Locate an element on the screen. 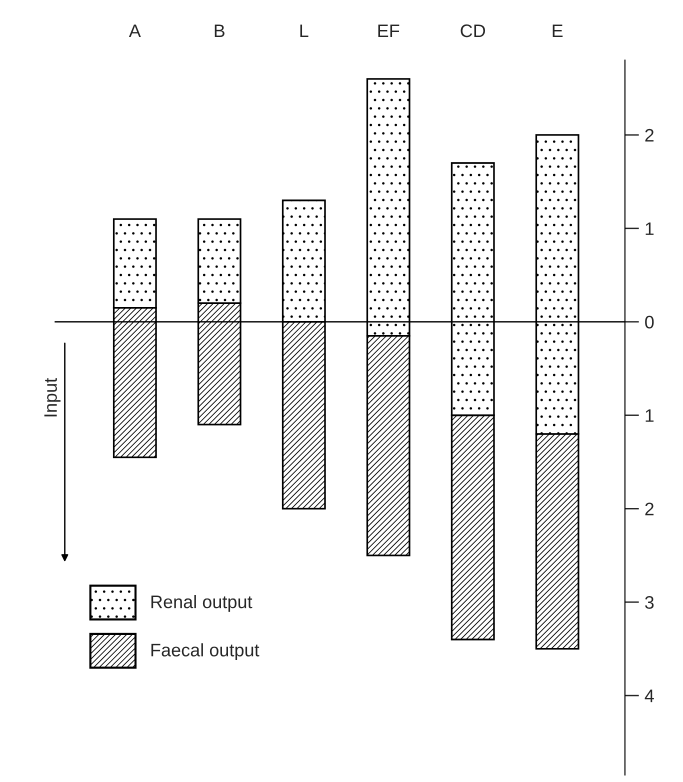  x-tick-label: E is located at coordinates (557, 31).